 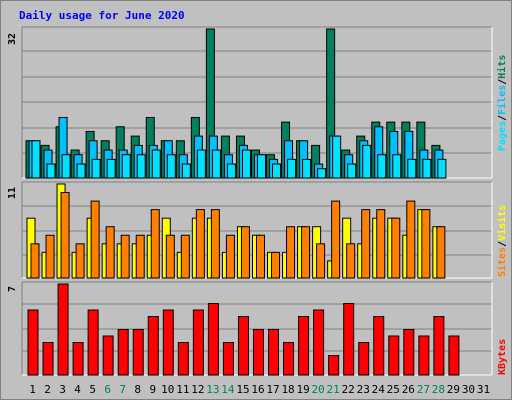 What do you see at coordinates (502, 100) in the screenshot?
I see `files-legend-label: Files` at bounding box center [502, 100].